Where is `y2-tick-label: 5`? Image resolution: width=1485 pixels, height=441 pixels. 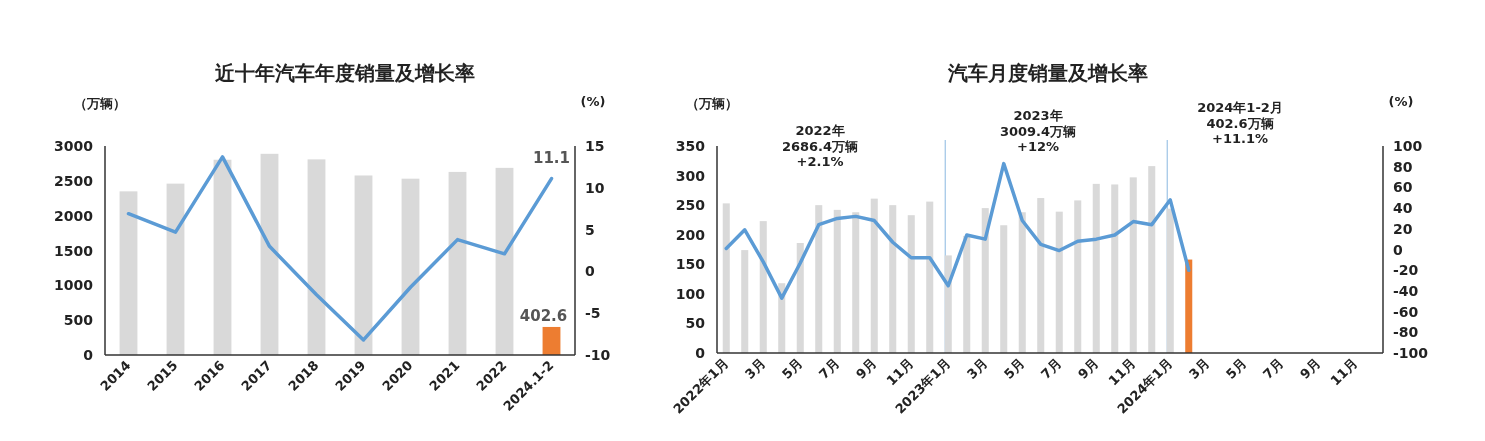
y2-tick-label: 5 is located at coordinates (590, 229).